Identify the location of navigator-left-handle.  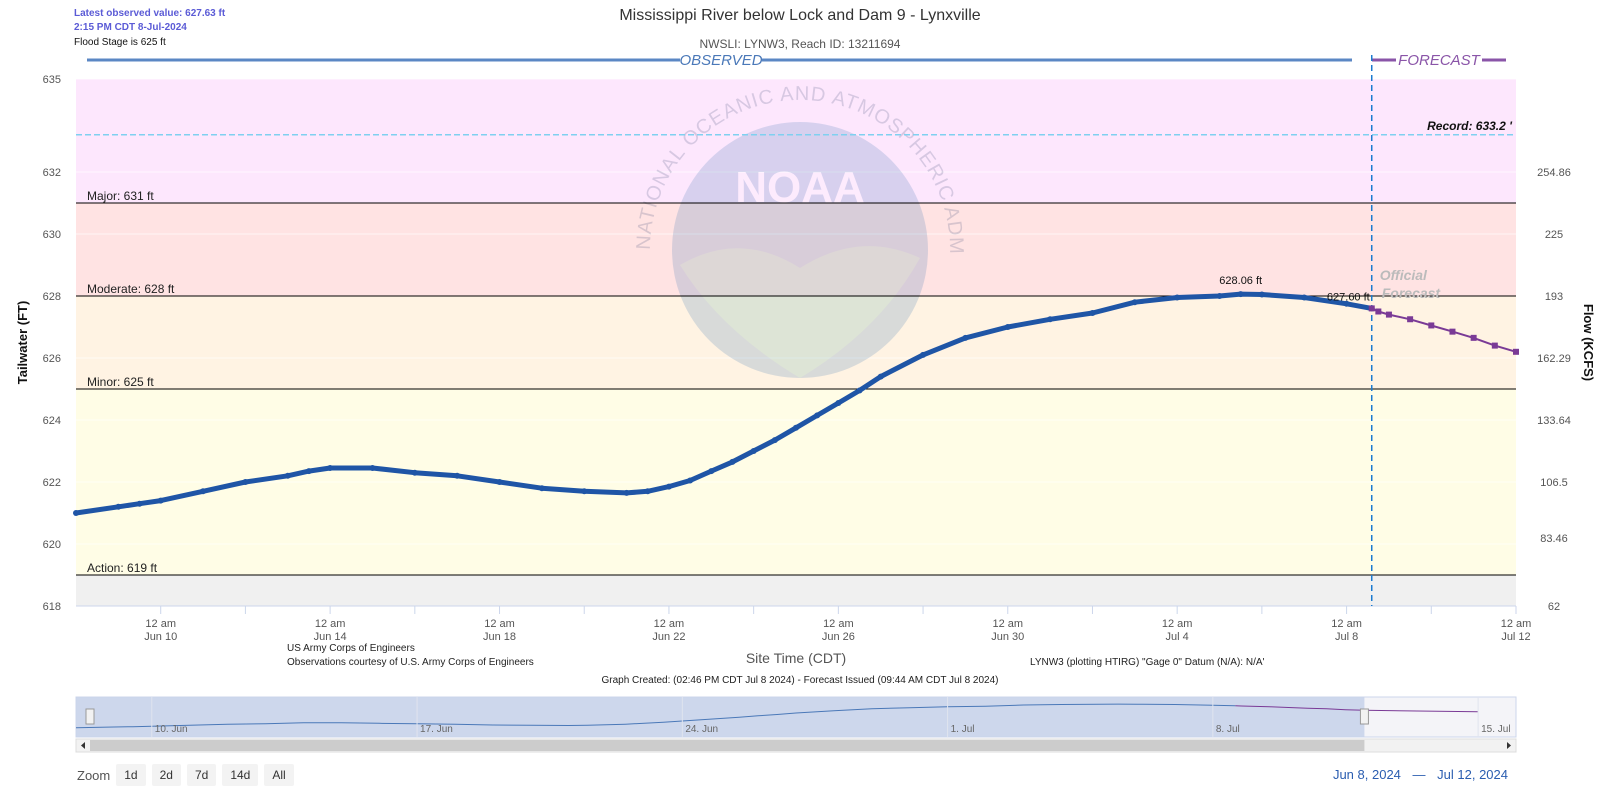
(90, 716).